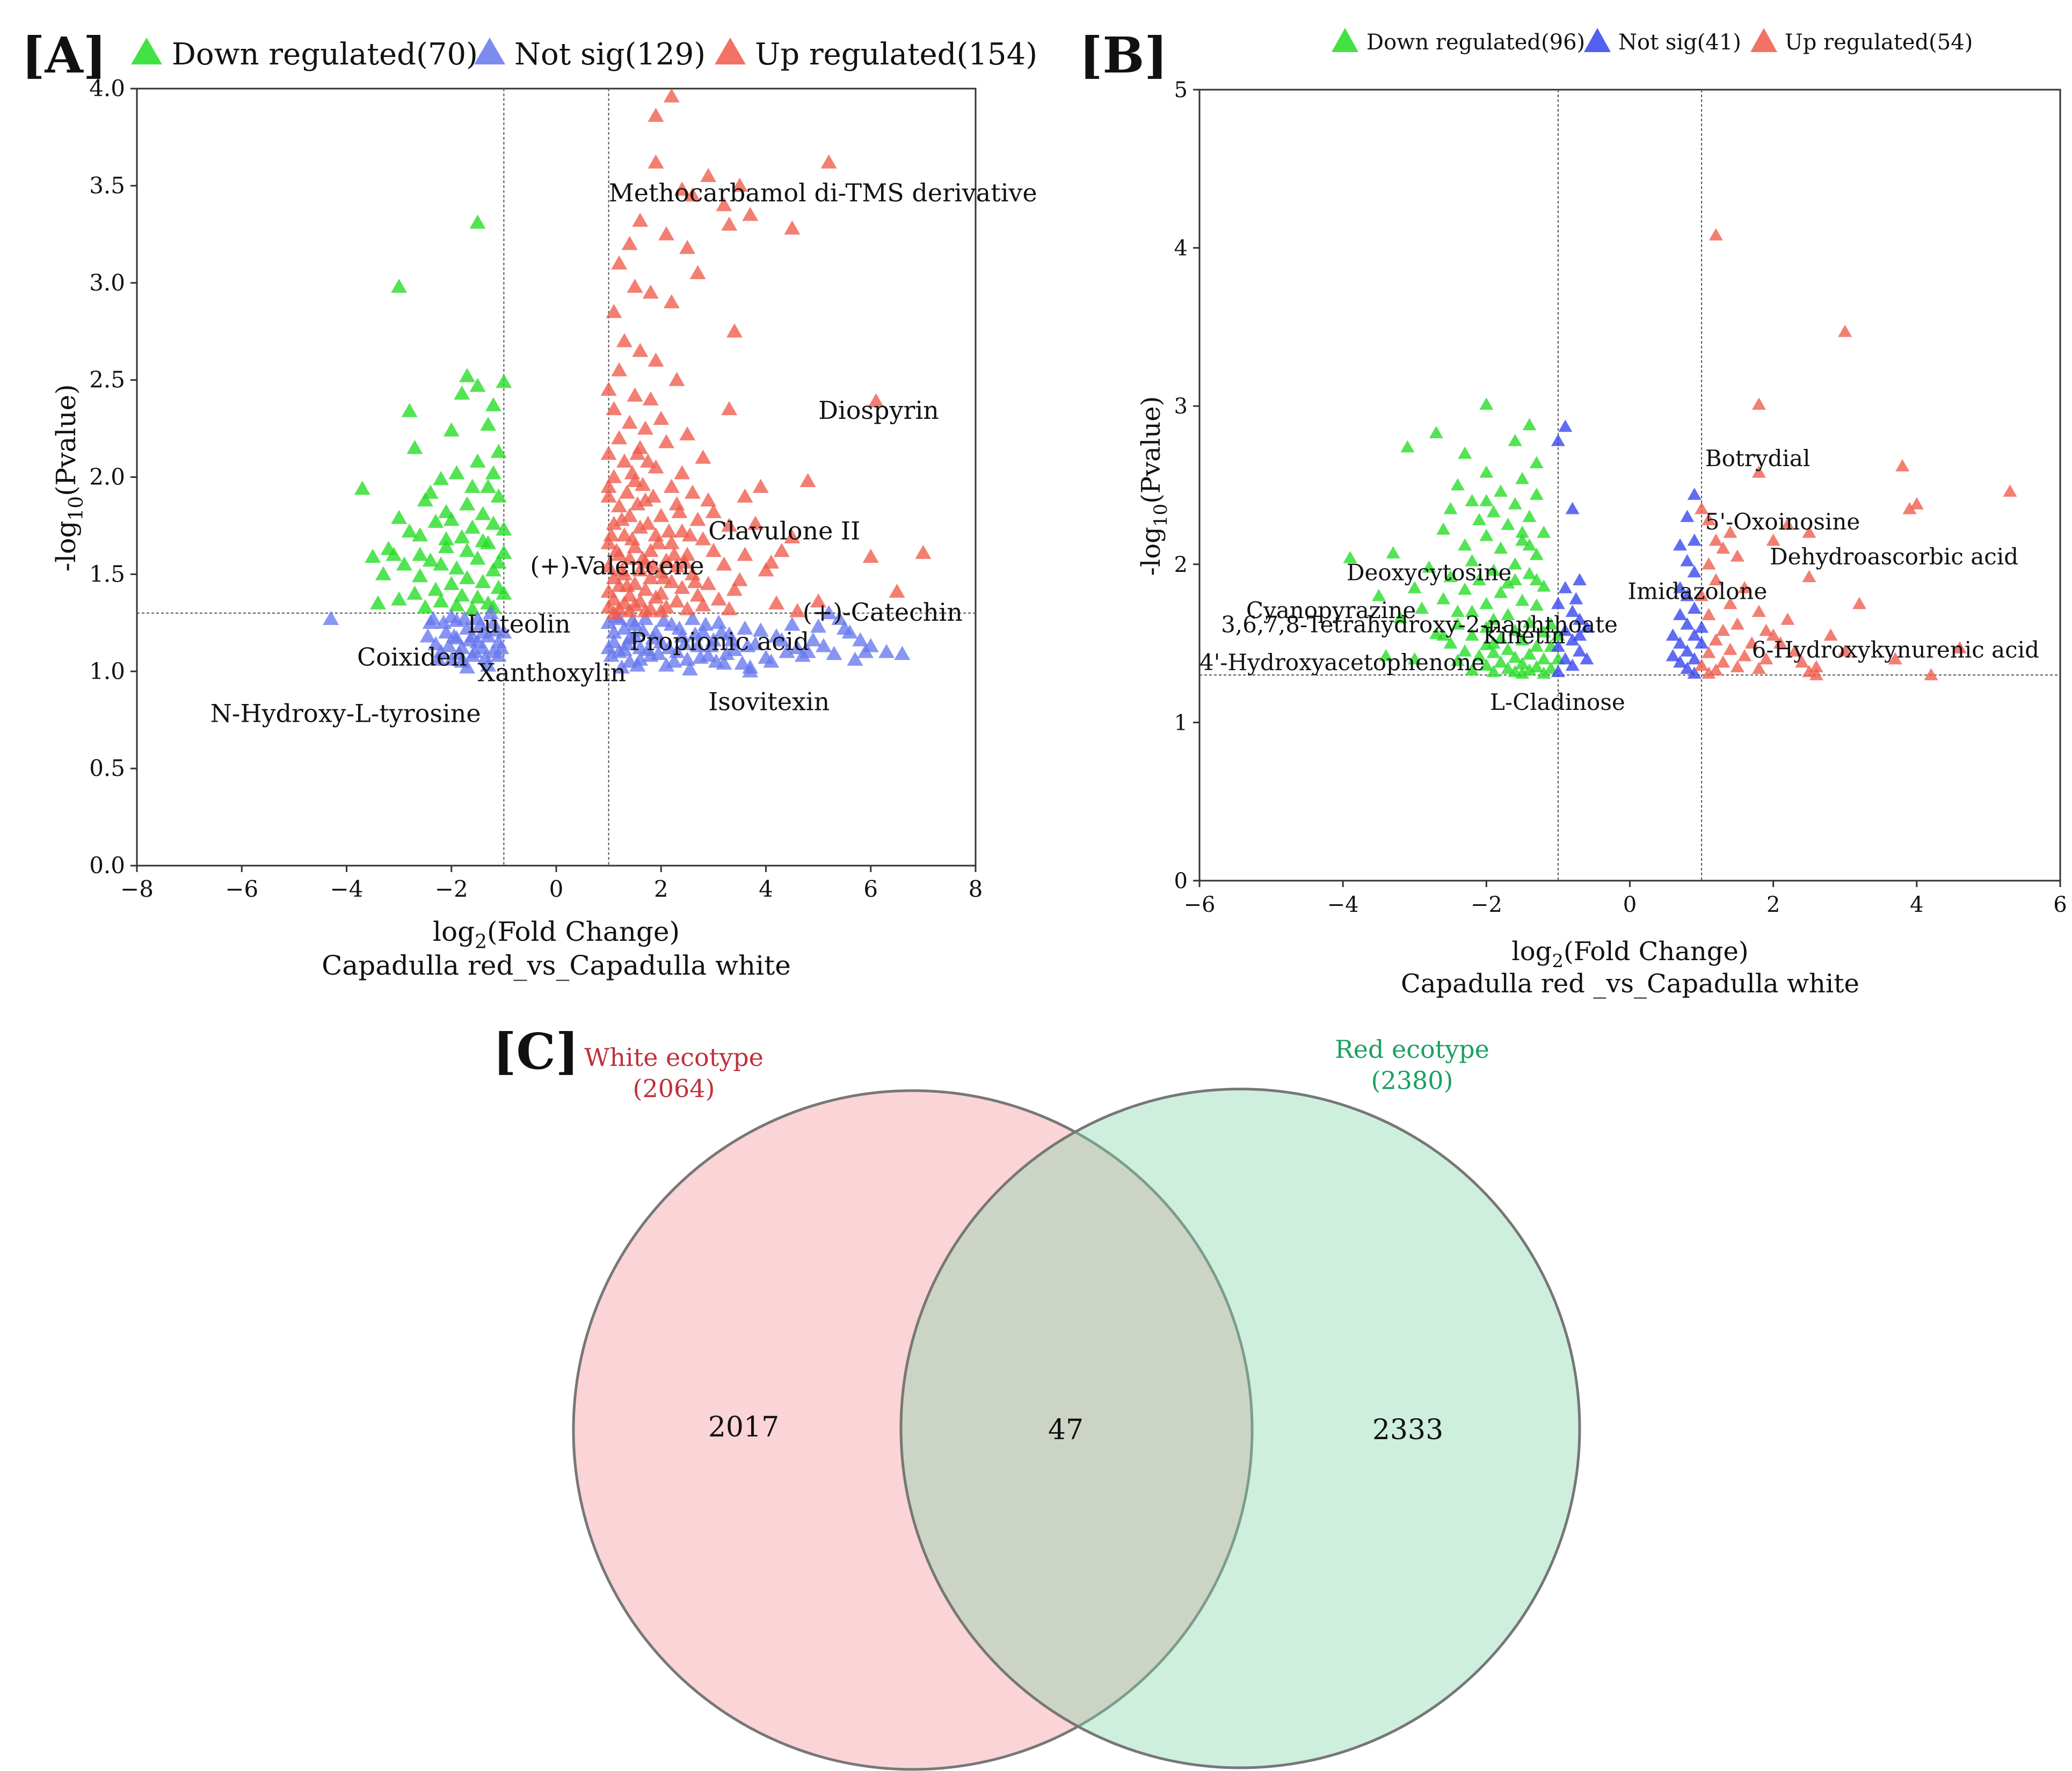  What do you see at coordinates (1181, 722) in the screenshot?
I see `y-tick-label: 1` at bounding box center [1181, 722].